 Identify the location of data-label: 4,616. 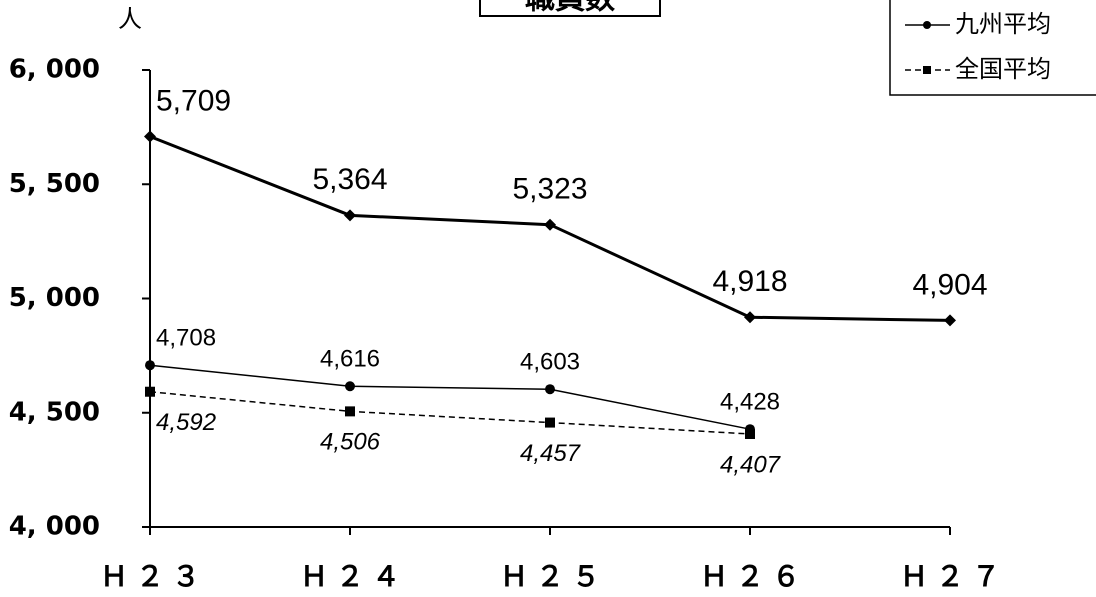
(350, 359).